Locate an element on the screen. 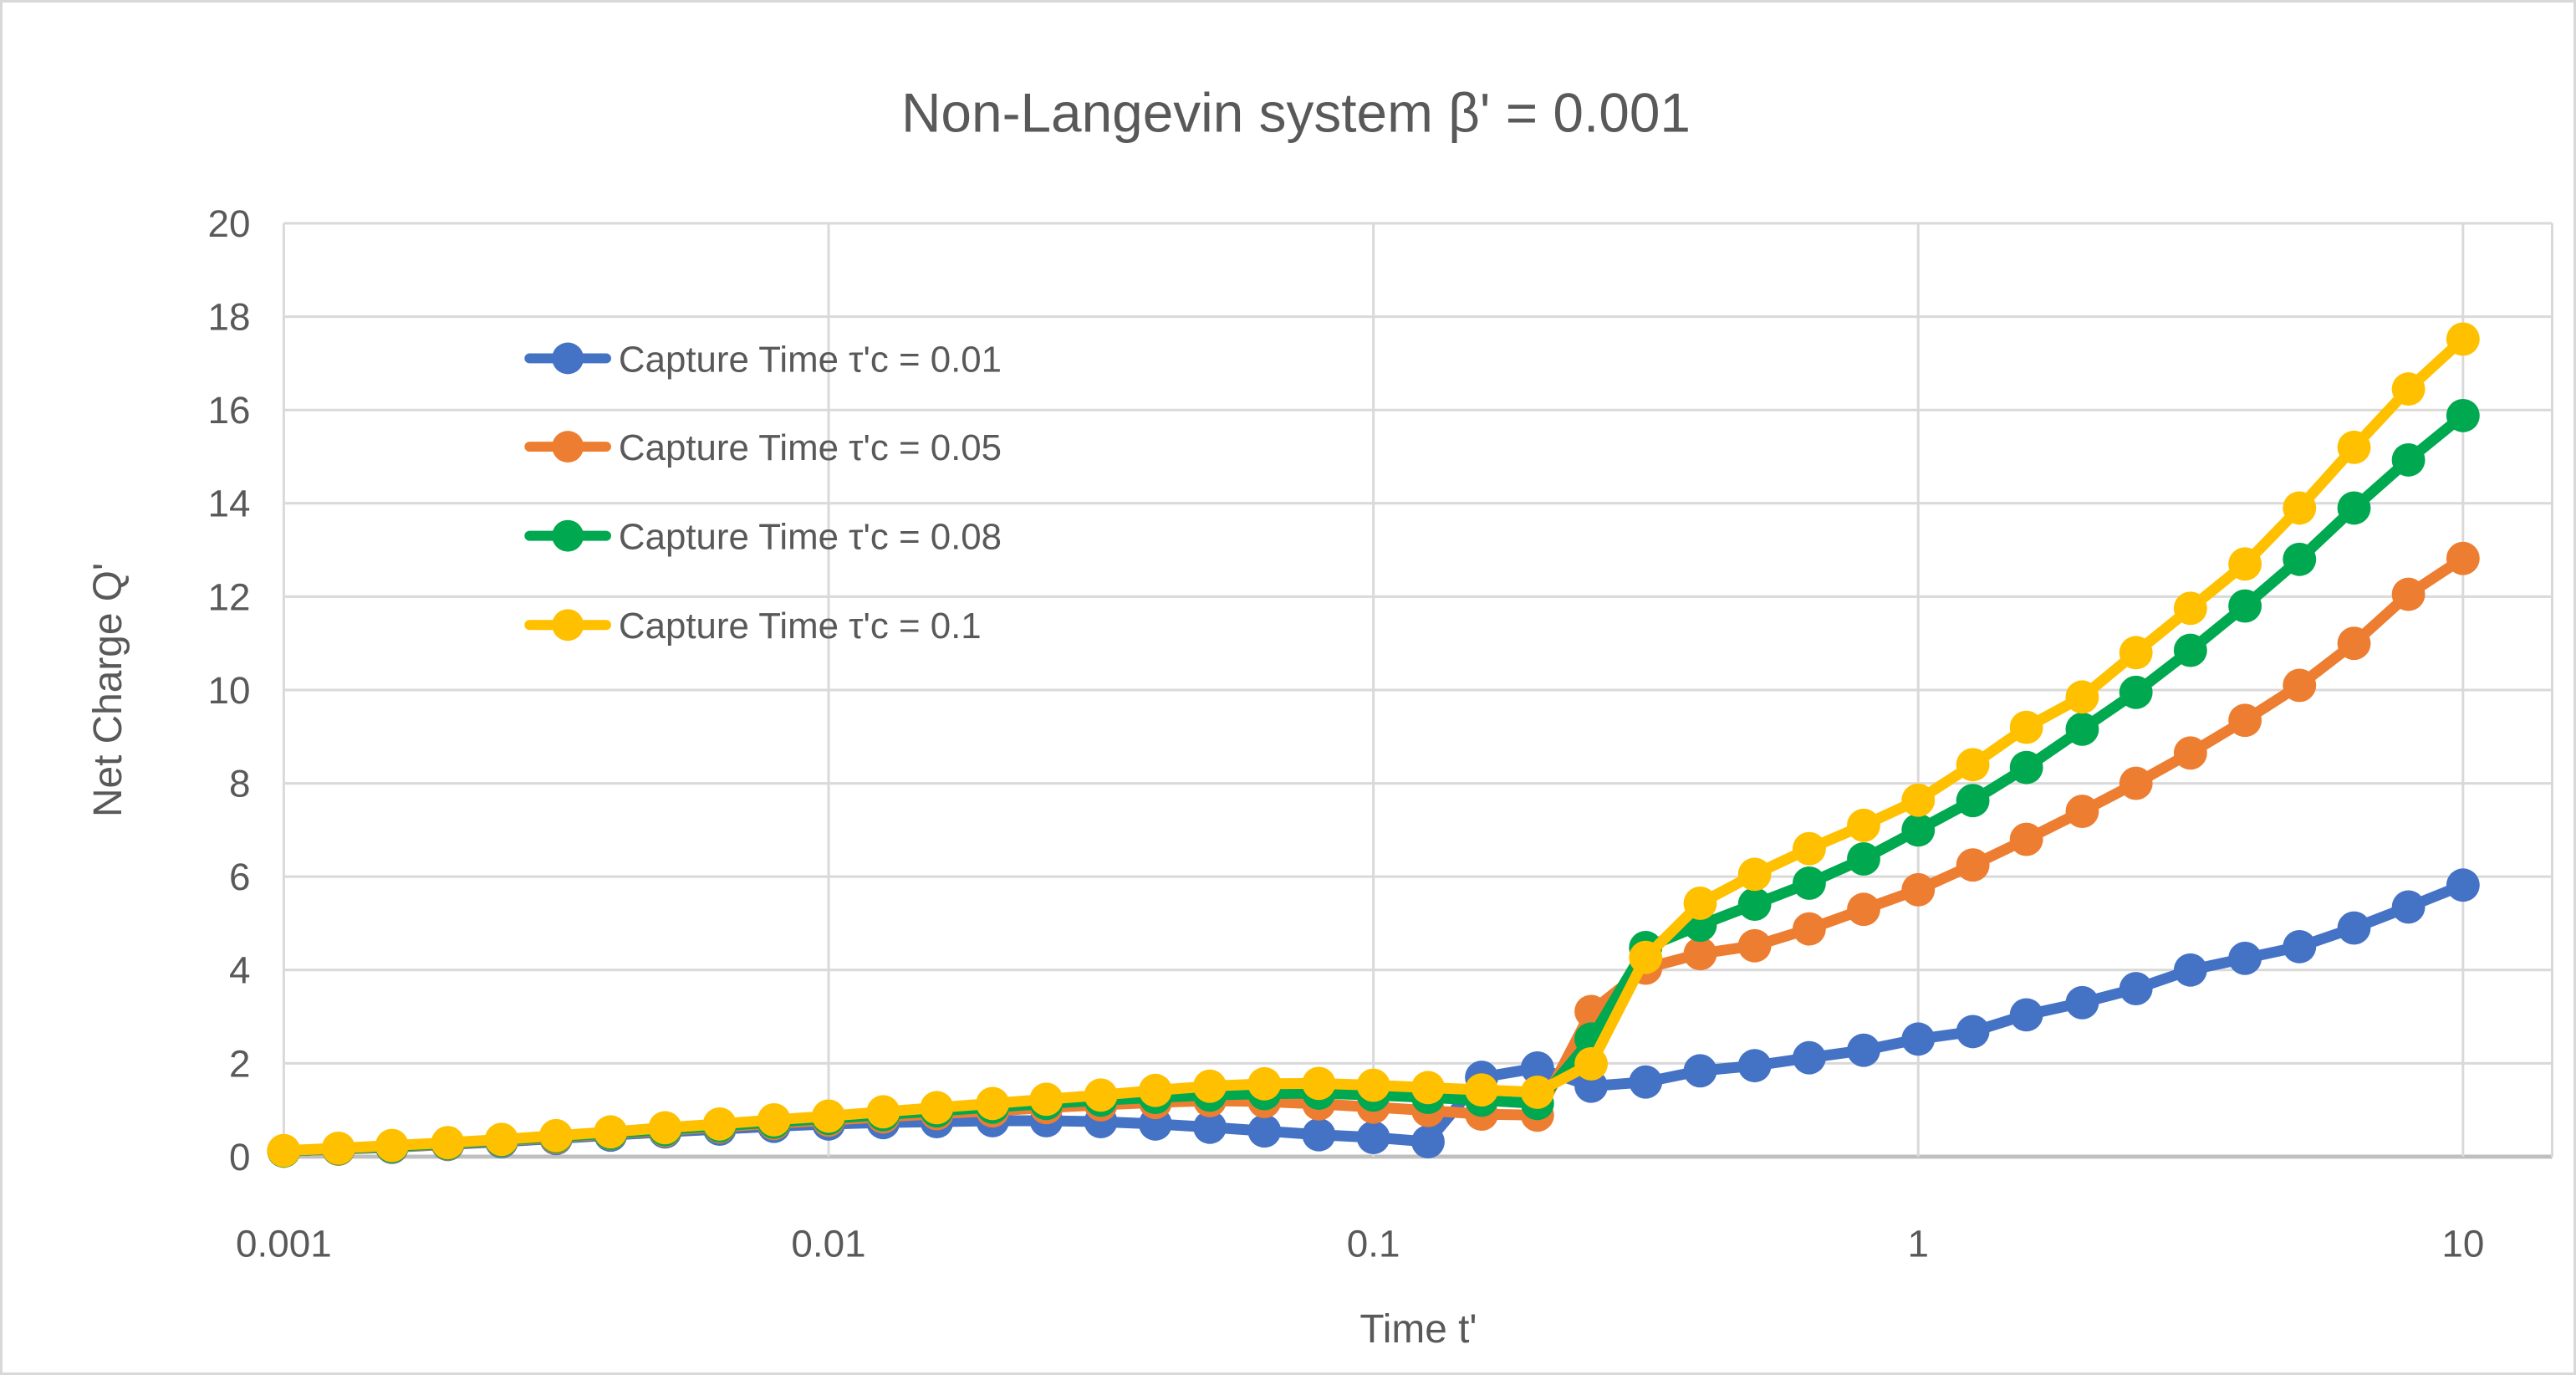 The width and height of the screenshot is (2576, 1375). y-tick-label: 16 is located at coordinates (229, 410).